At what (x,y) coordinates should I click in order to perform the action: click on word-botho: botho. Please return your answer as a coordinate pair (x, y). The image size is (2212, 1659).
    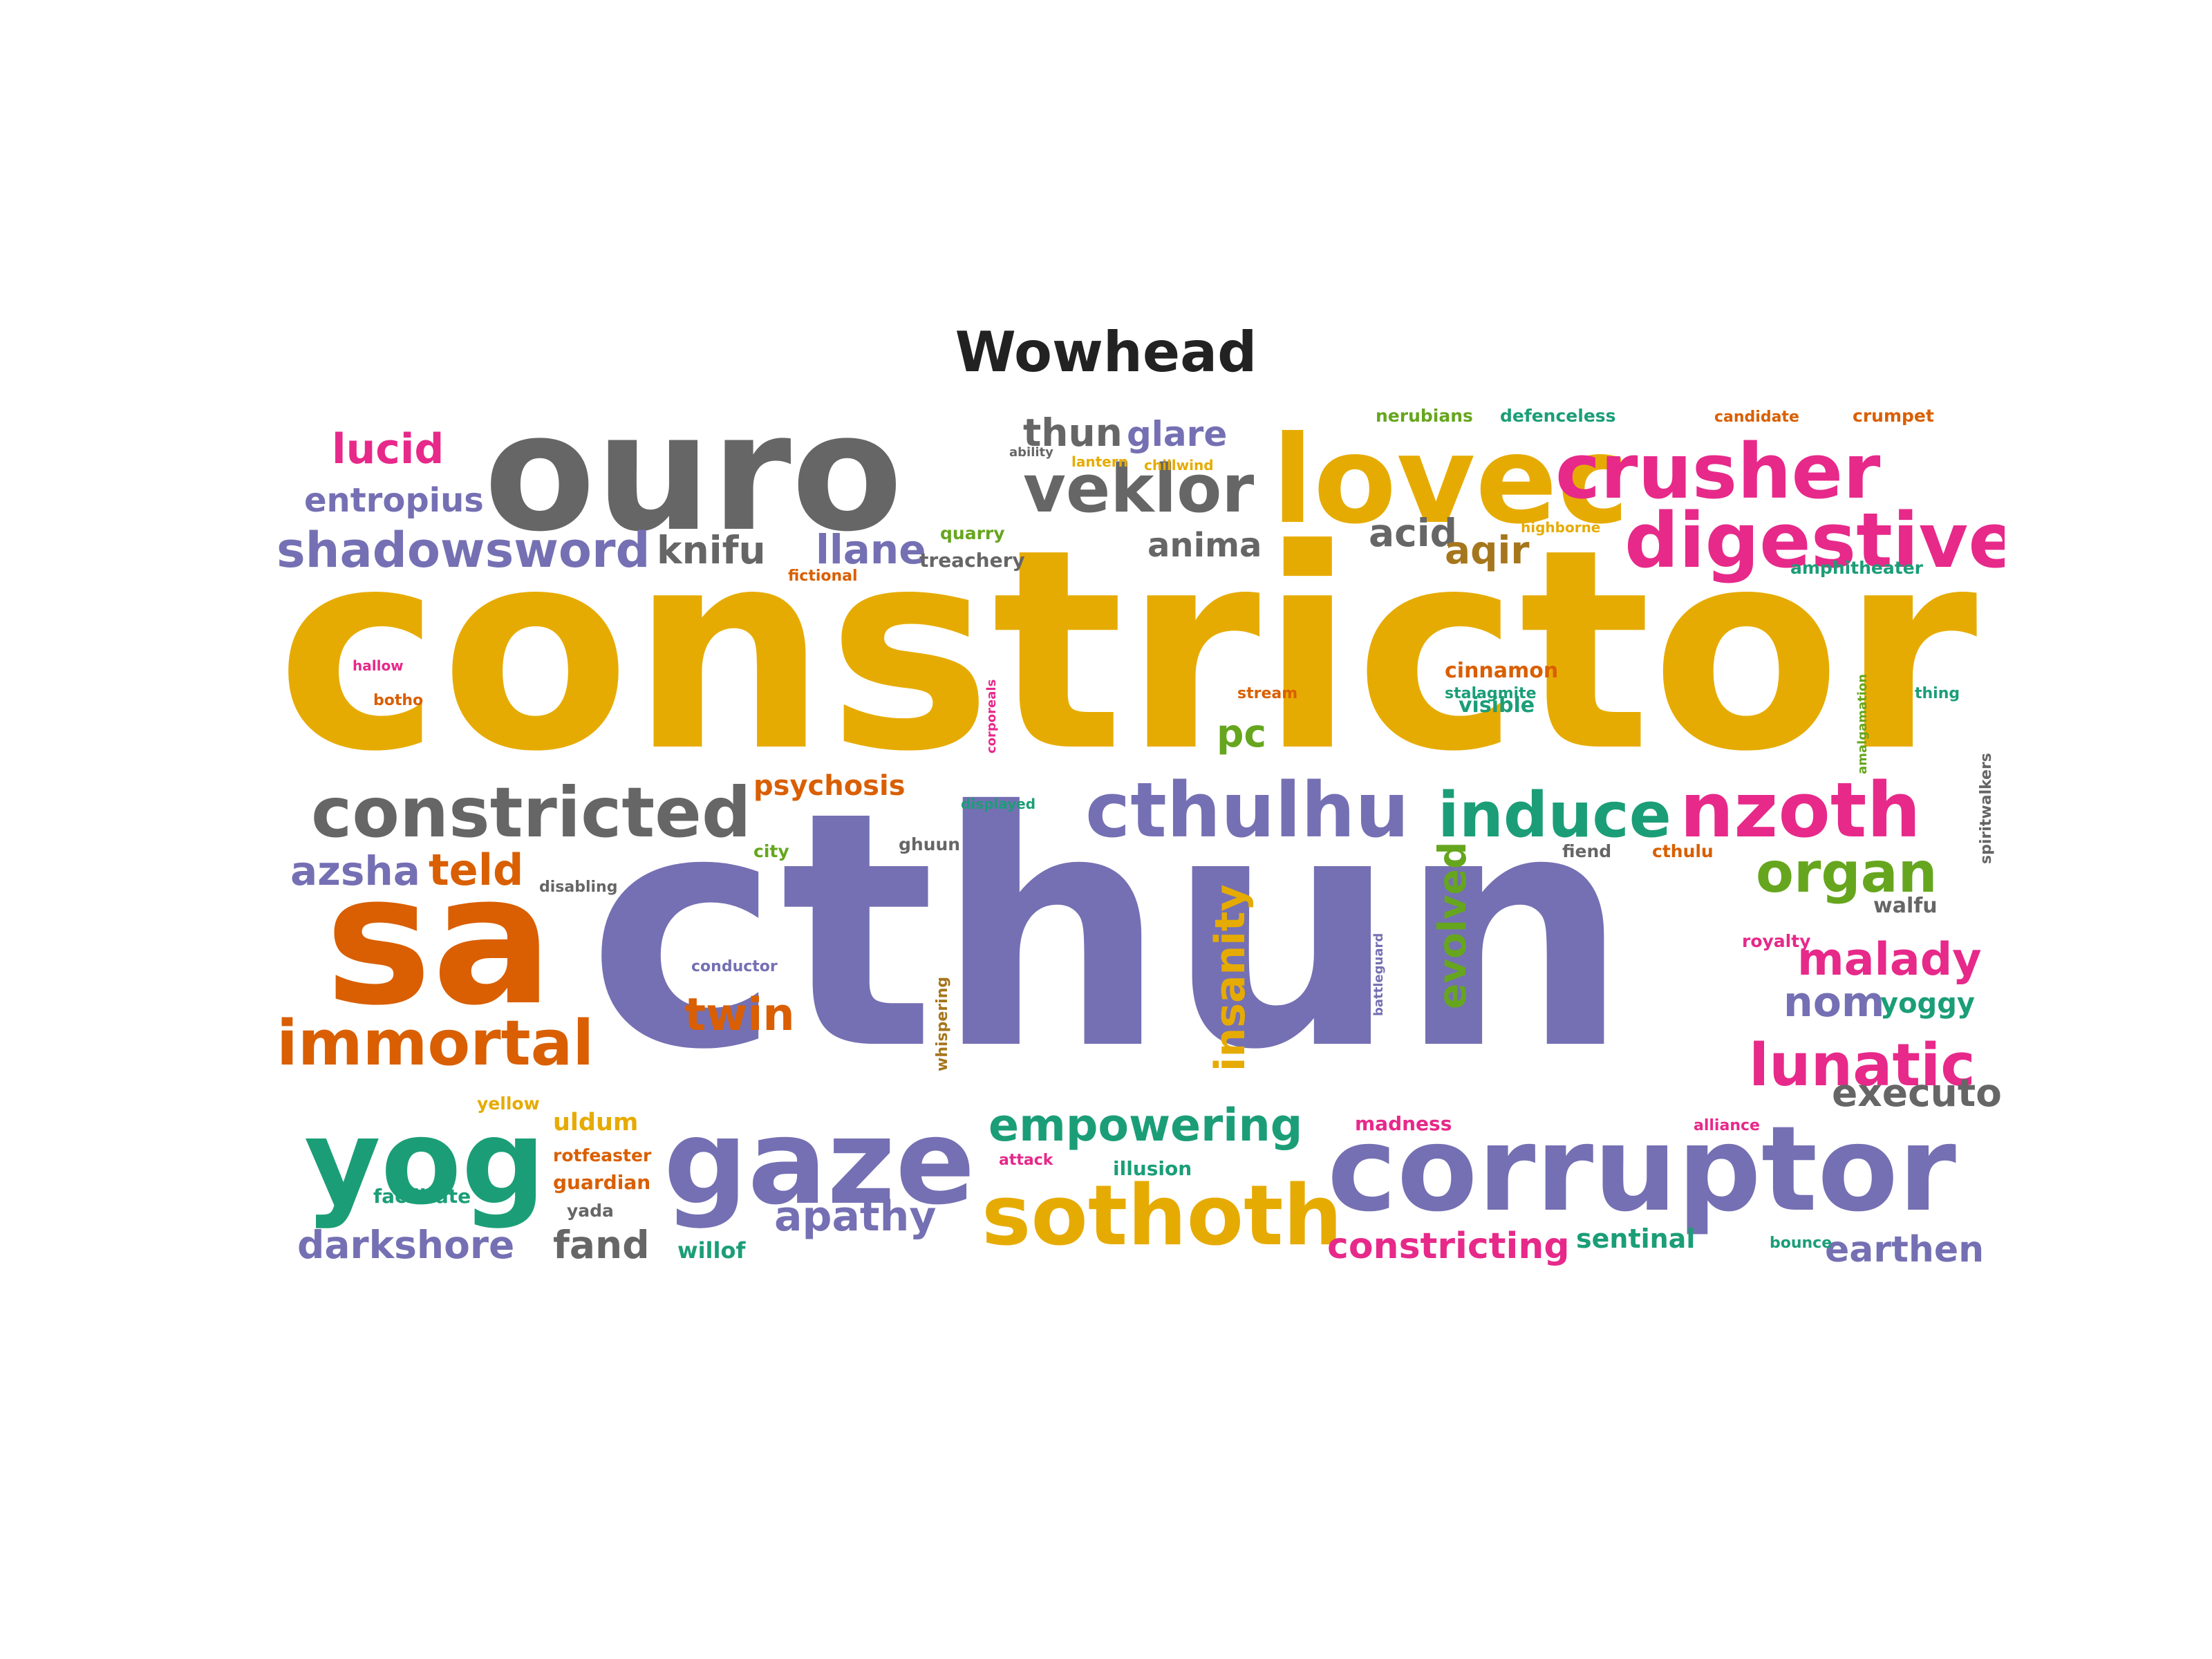
    Looking at the image, I should click on (398, 700).